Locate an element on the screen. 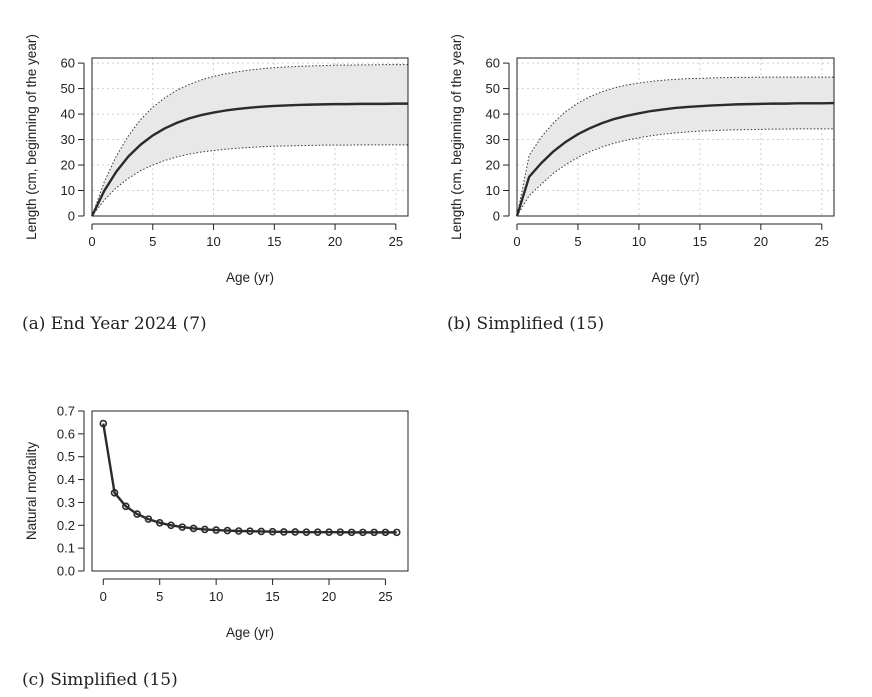 This screenshot has height=697, width=872. y-tick-label: 0.7 is located at coordinates (66, 411).